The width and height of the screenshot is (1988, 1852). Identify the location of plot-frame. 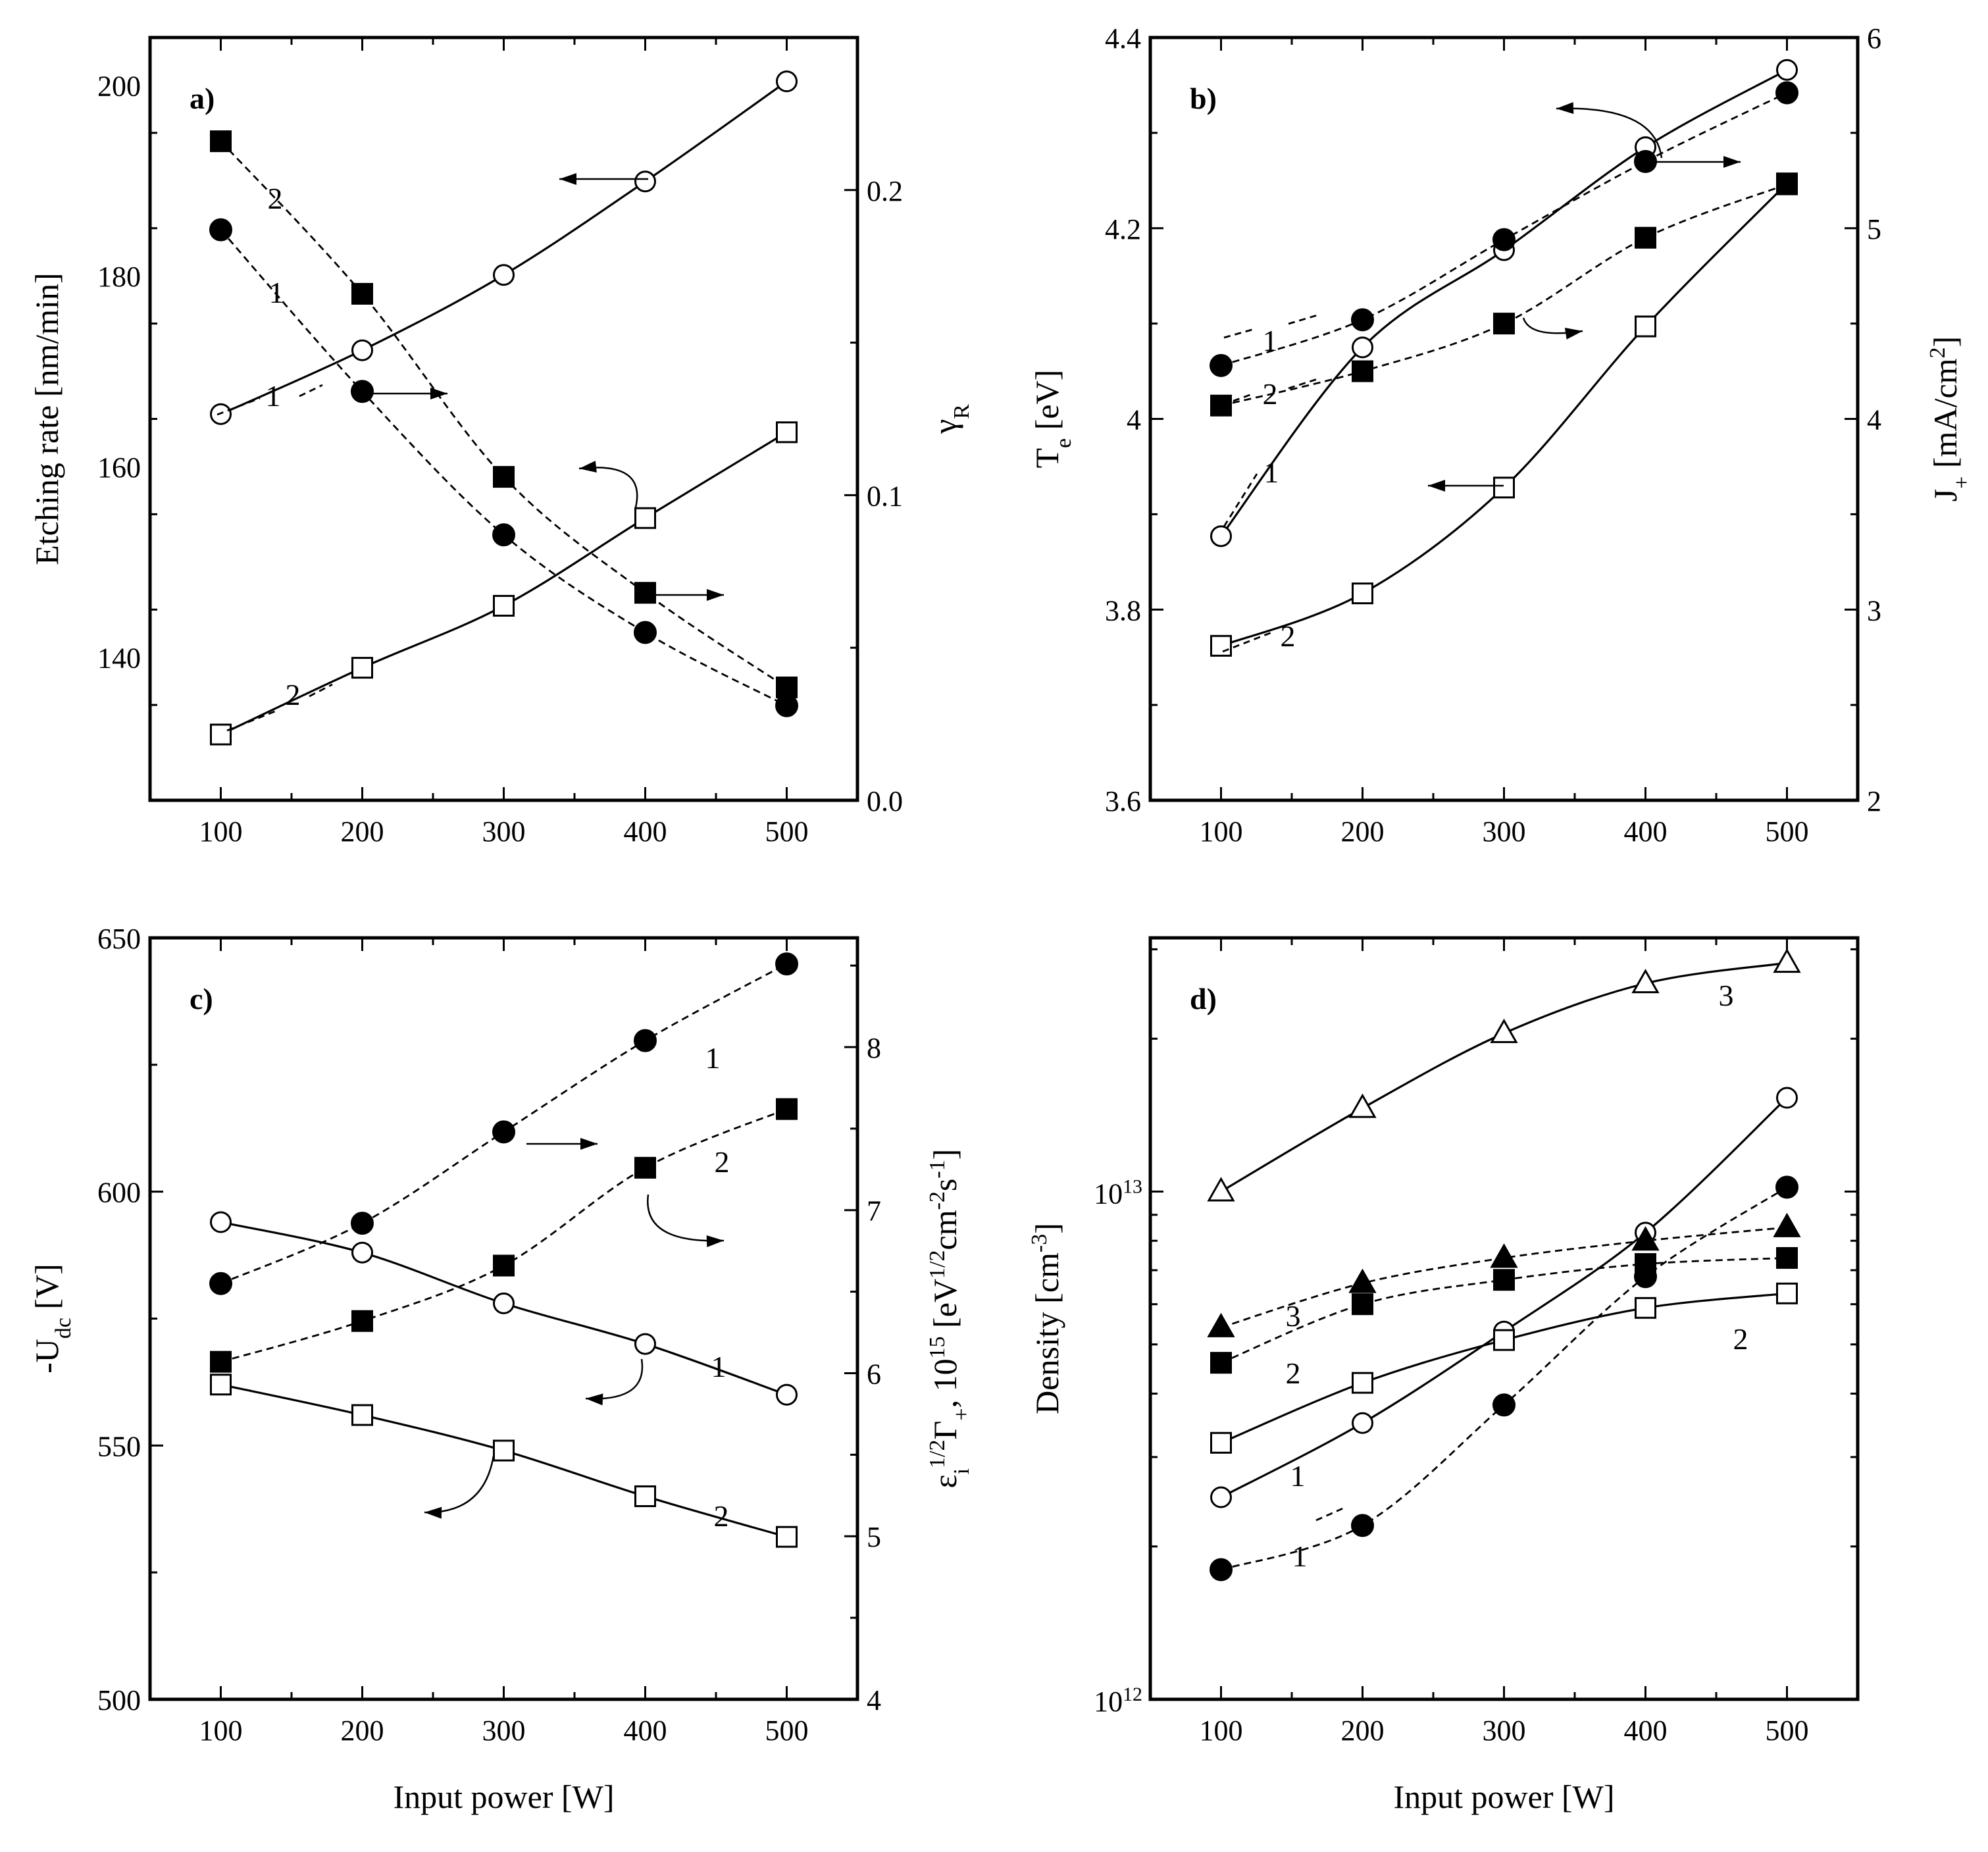
(1504, 419).